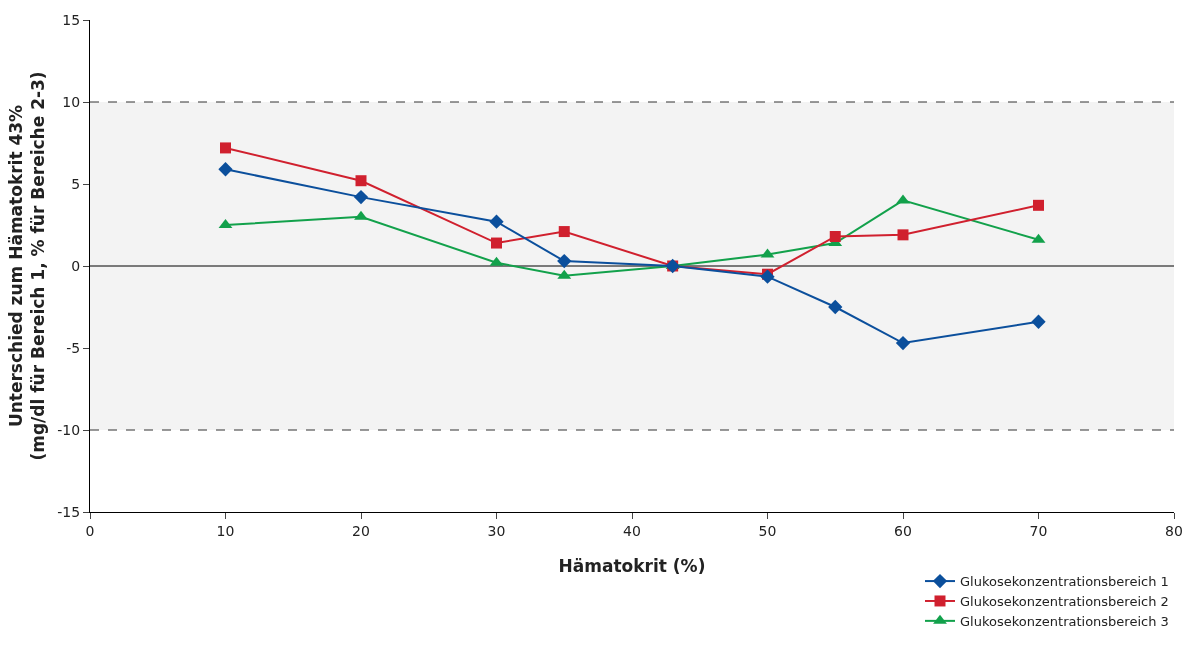 The image size is (1195, 648). I want to click on x-tick-label: 10, so click(225, 530).